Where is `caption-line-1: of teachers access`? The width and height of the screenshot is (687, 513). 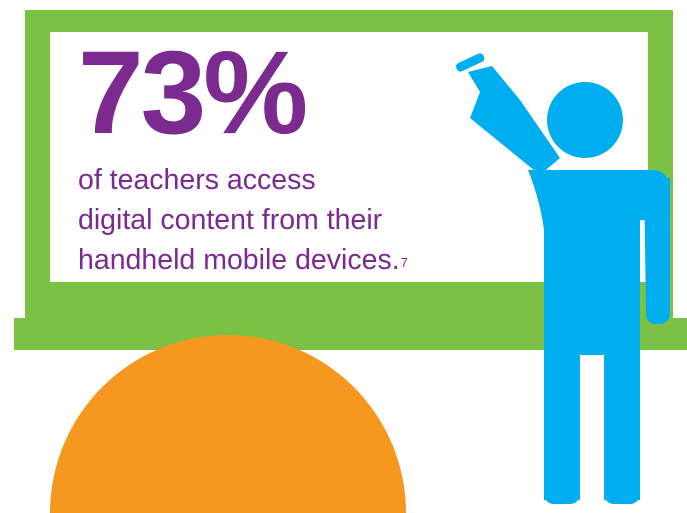 caption-line-1: of teachers access is located at coordinates (197, 180).